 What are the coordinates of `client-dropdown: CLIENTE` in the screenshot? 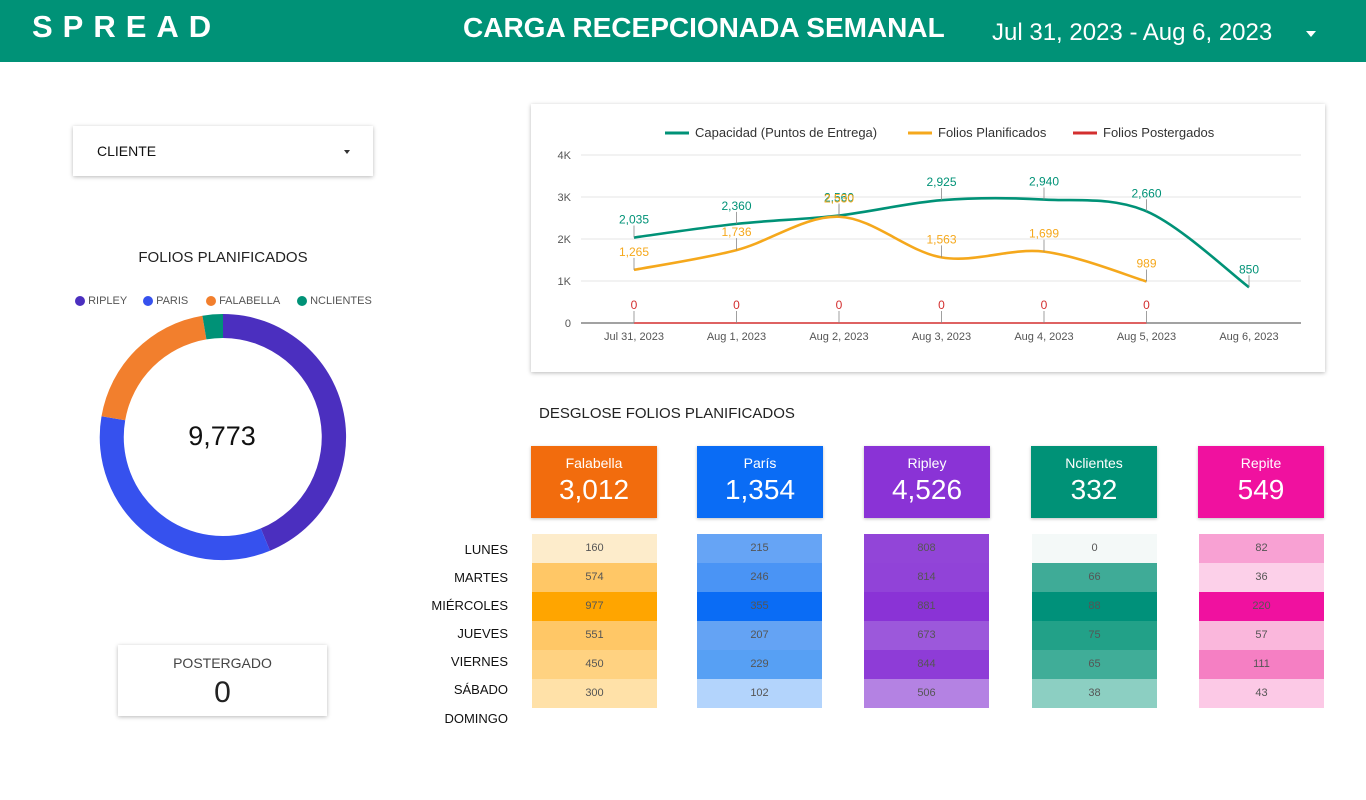 It's located at (223, 151).